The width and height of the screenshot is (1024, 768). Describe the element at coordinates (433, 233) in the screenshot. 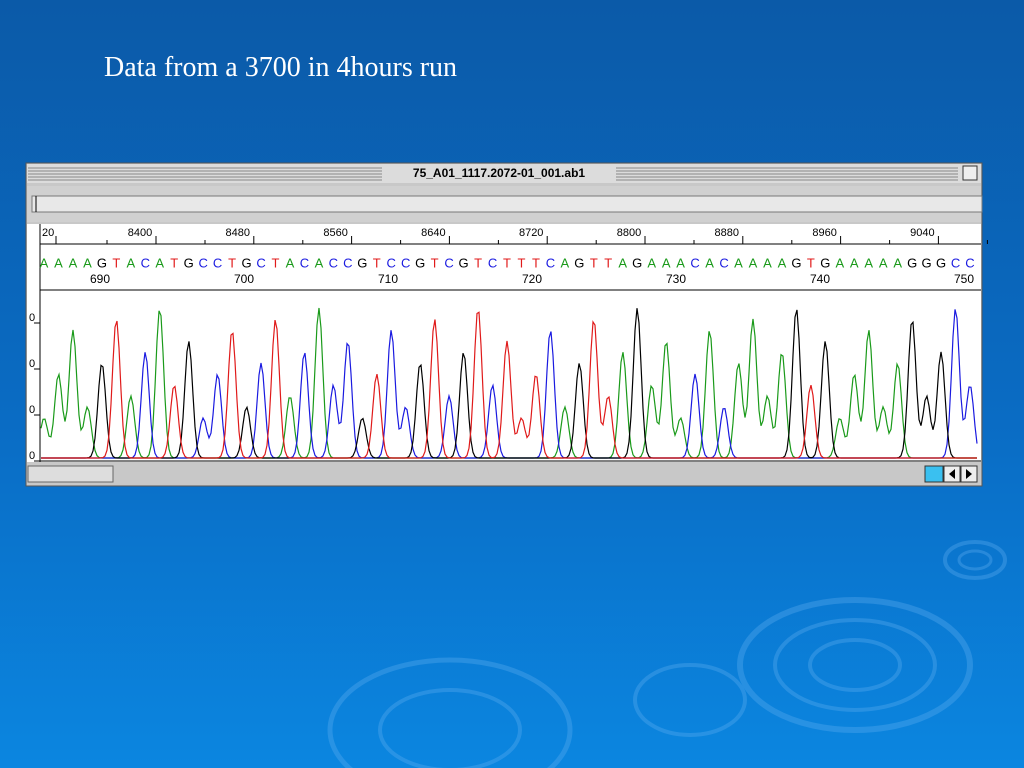

I see `scan-label: 8640` at that location.